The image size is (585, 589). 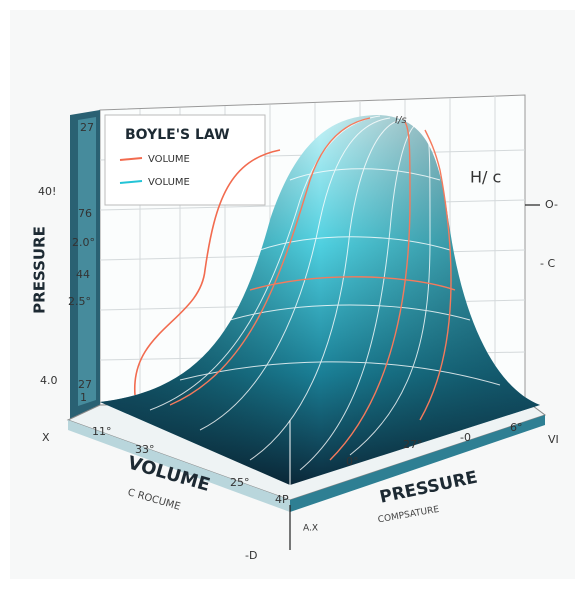 What do you see at coordinates (551, 204) in the screenshot?
I see `annotation: O-` at bounding box center [551, 204].